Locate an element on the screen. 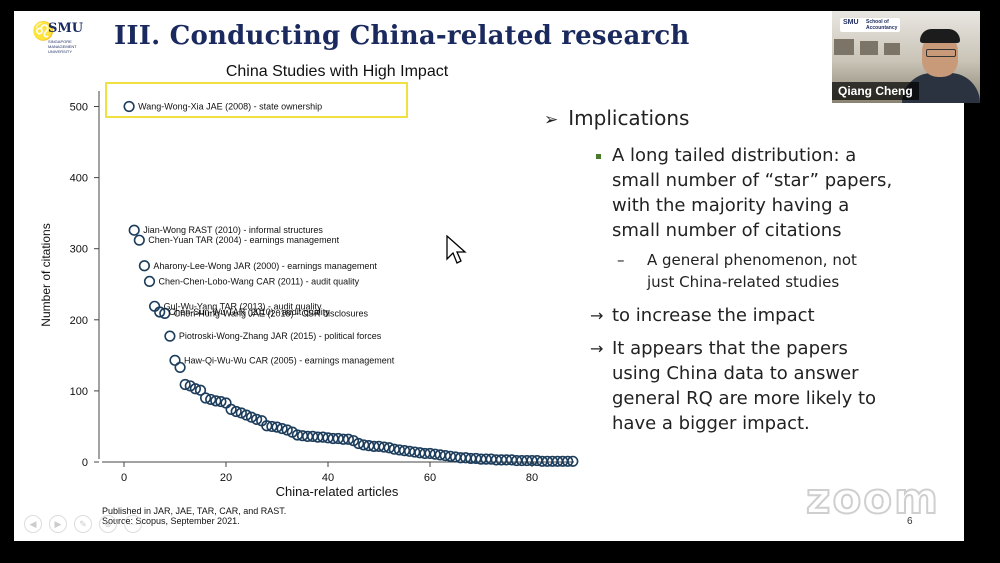  arrow-point-line: It appears that the papers is located at coordinates (730, 348).